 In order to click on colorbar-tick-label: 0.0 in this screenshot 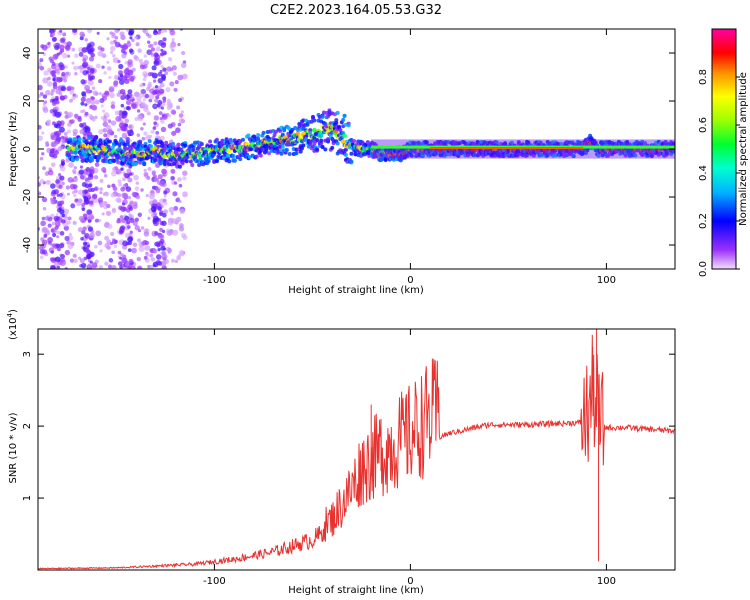, I will do `click(703, 269)`.